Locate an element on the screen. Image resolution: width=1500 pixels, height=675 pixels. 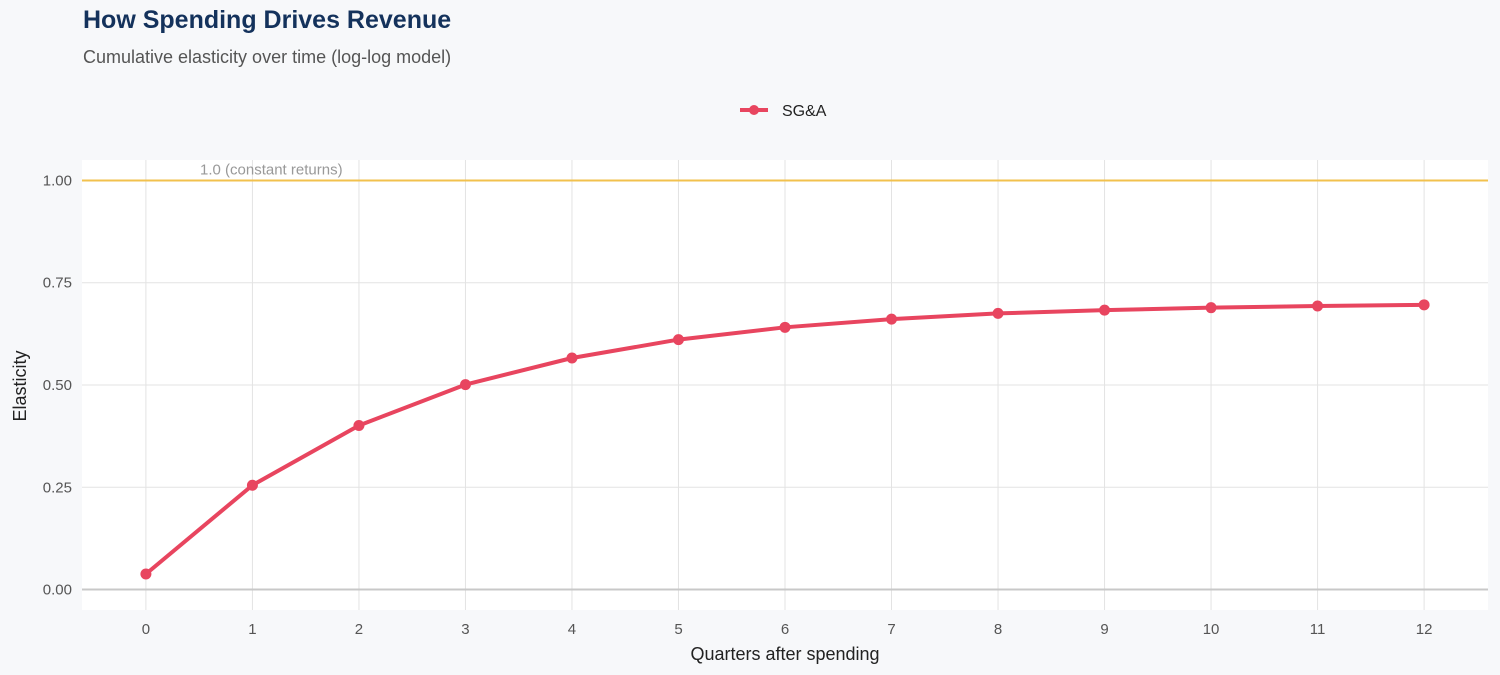
reference-line-label: 1.0 (constant returns) is located at coordinates (271, 169).